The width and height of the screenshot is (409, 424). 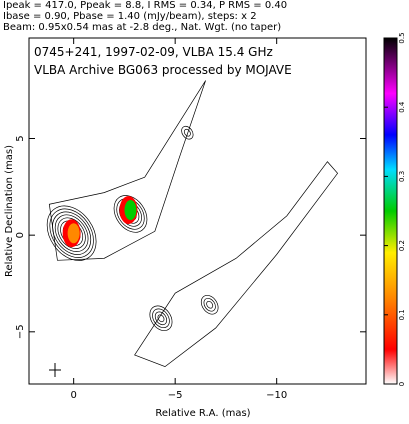 What do you see at coordinates (20, 138) in the screenshot?
I see `y-tick-label: 5` at bounding box center [20, 138].